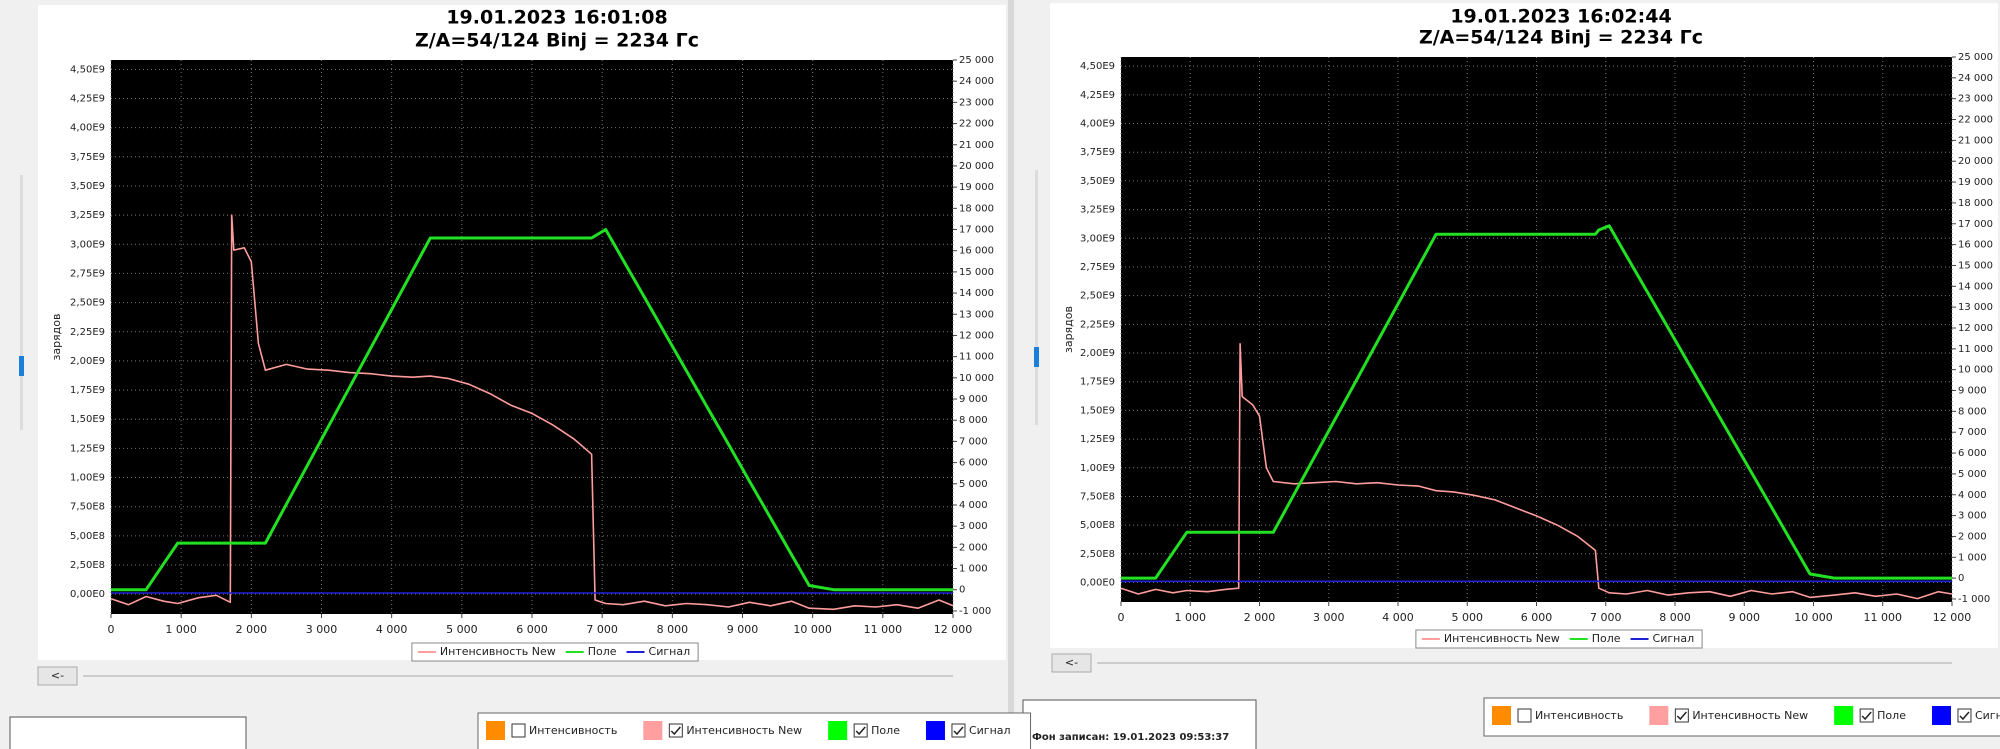 The image size is (2000, 749). What do you see at coordinates (1097, 554) in the screenshot?
I see `y-tick-label: 2,50E8` at bounding box center [1097, 554].